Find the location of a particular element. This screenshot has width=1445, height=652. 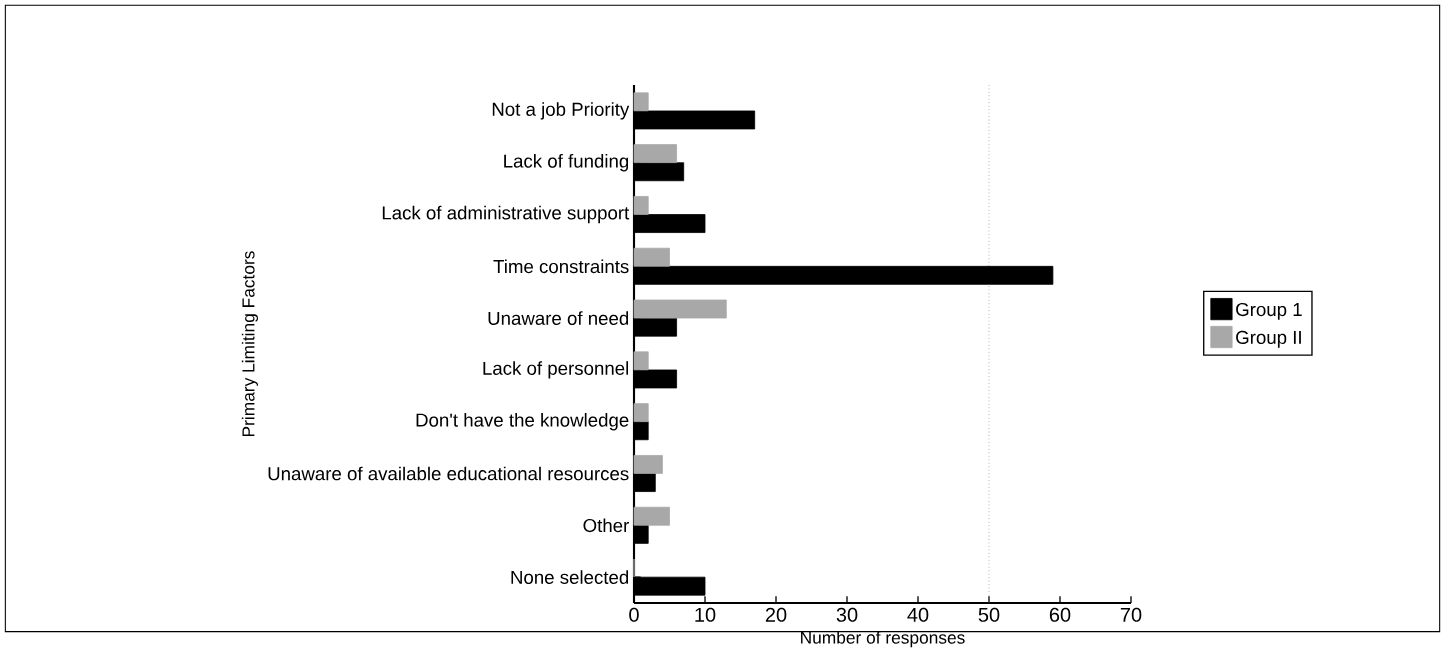

x-tick-label: 70 is located at coordinates (1131, 615).